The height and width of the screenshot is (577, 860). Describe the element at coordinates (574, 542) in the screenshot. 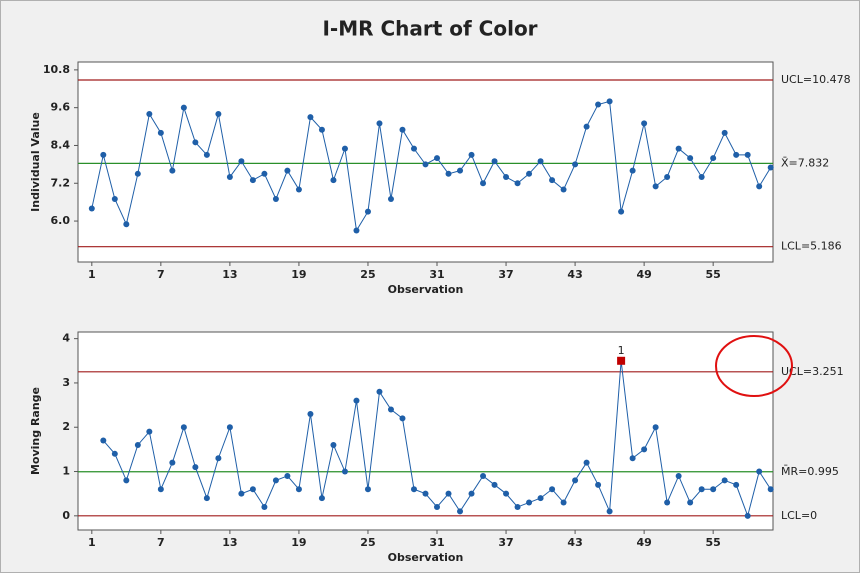

I see `x-tick-label: 43` at that location.